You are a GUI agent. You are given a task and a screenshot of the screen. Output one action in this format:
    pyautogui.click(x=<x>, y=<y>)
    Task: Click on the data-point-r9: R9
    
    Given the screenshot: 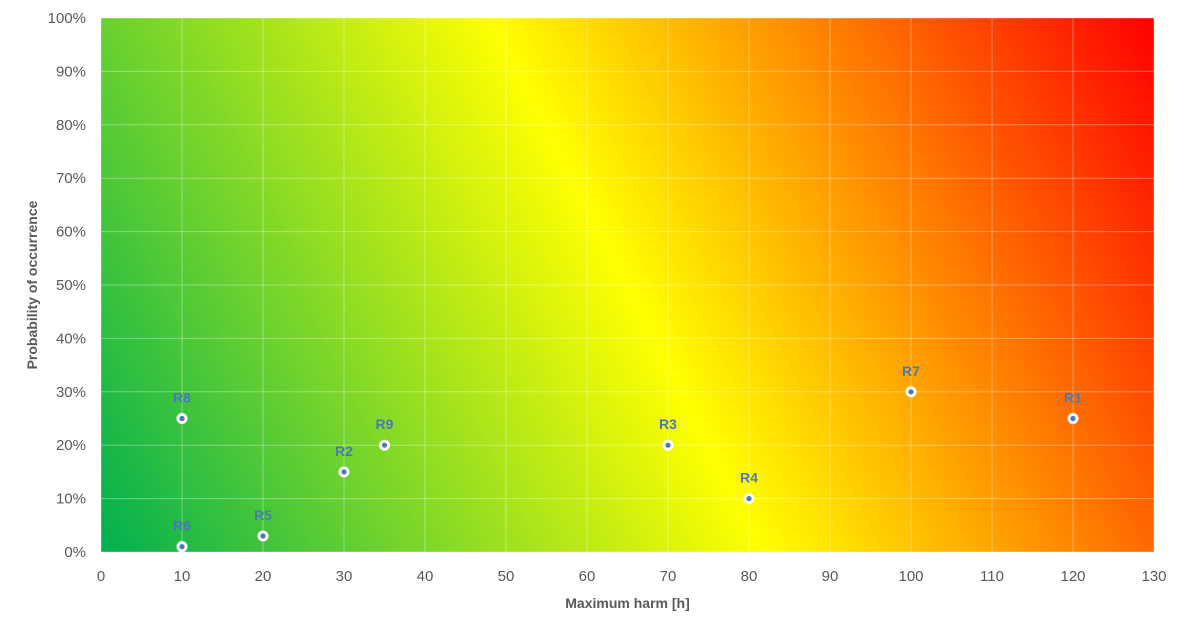 What is the action you would take?
    pyautogui.click(x=385, y=433)
    